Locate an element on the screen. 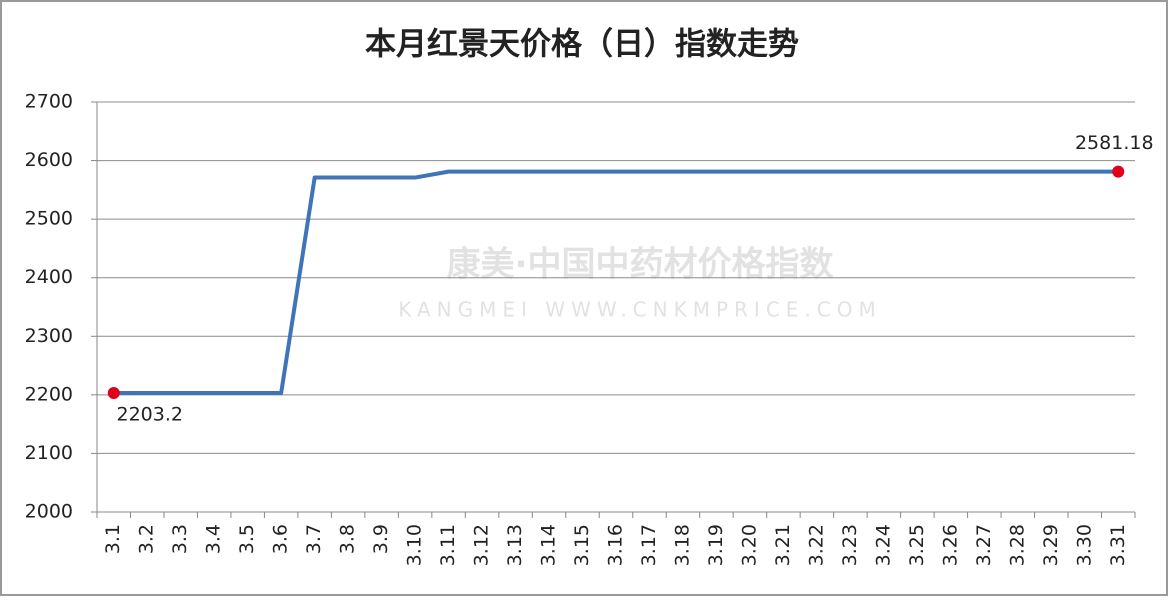  data-label: 2581.18 is located at coordinates (1114, 143).